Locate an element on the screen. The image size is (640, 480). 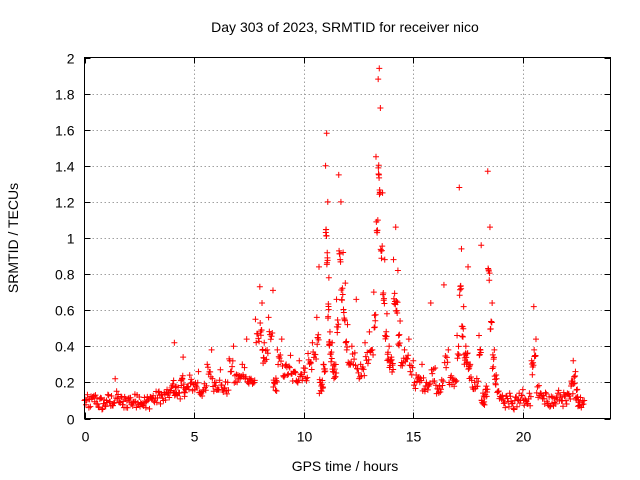
y-tick-label: 0.8 is located at coordinates (65, 275).